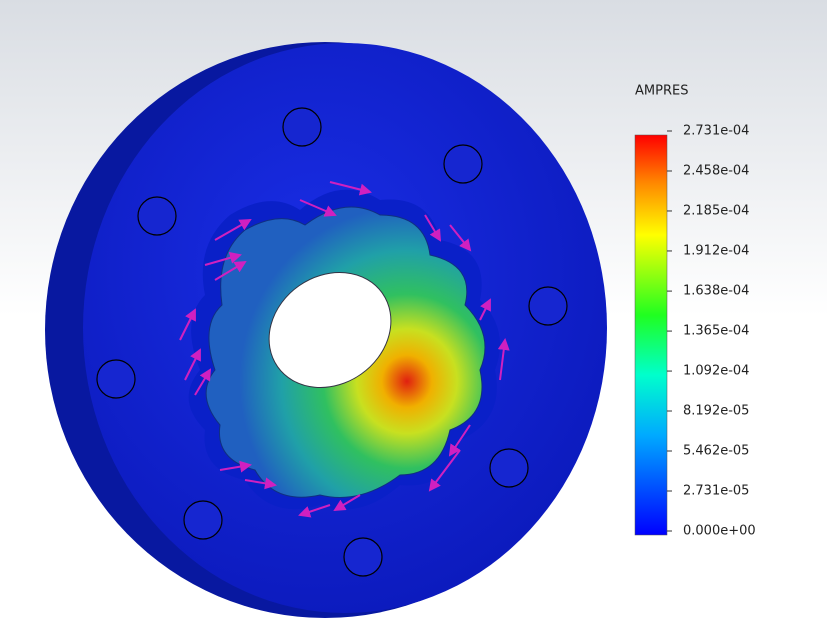 This screenshot has height=631, width=827. I want to click on tick-label: 1.912e-04, so click(716, 250).